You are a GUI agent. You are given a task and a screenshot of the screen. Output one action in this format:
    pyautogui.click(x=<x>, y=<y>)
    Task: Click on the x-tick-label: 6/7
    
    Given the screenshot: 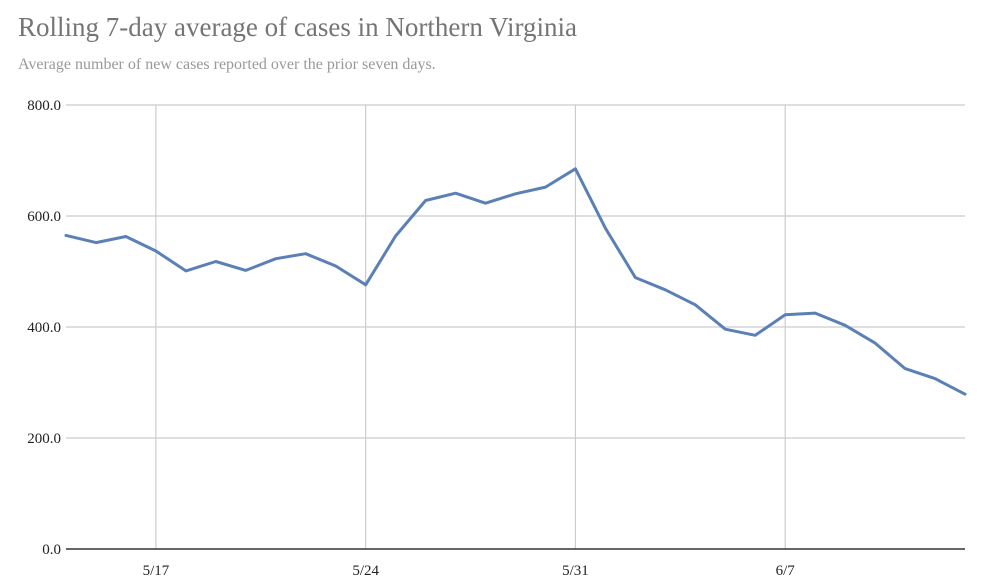 What is the action you would take?
    pyautogui.click(x=786, y=571)
    